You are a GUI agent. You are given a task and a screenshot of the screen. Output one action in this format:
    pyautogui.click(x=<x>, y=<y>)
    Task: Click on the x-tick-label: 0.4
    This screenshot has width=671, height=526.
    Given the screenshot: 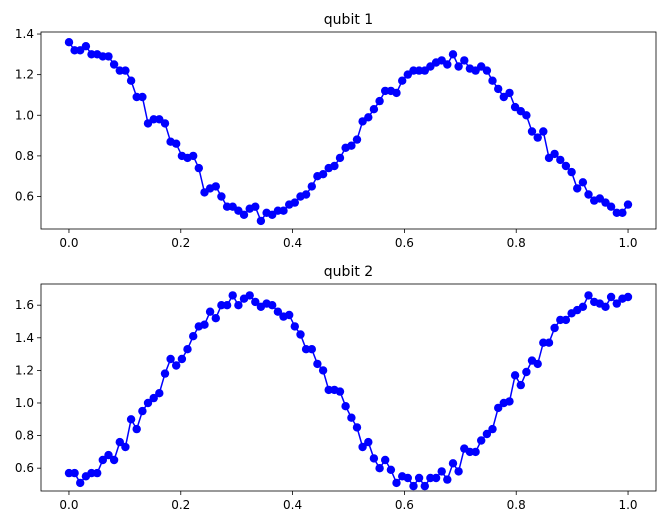 What is the action you would take?
    pyautogui.click(x=292, y=243)
    